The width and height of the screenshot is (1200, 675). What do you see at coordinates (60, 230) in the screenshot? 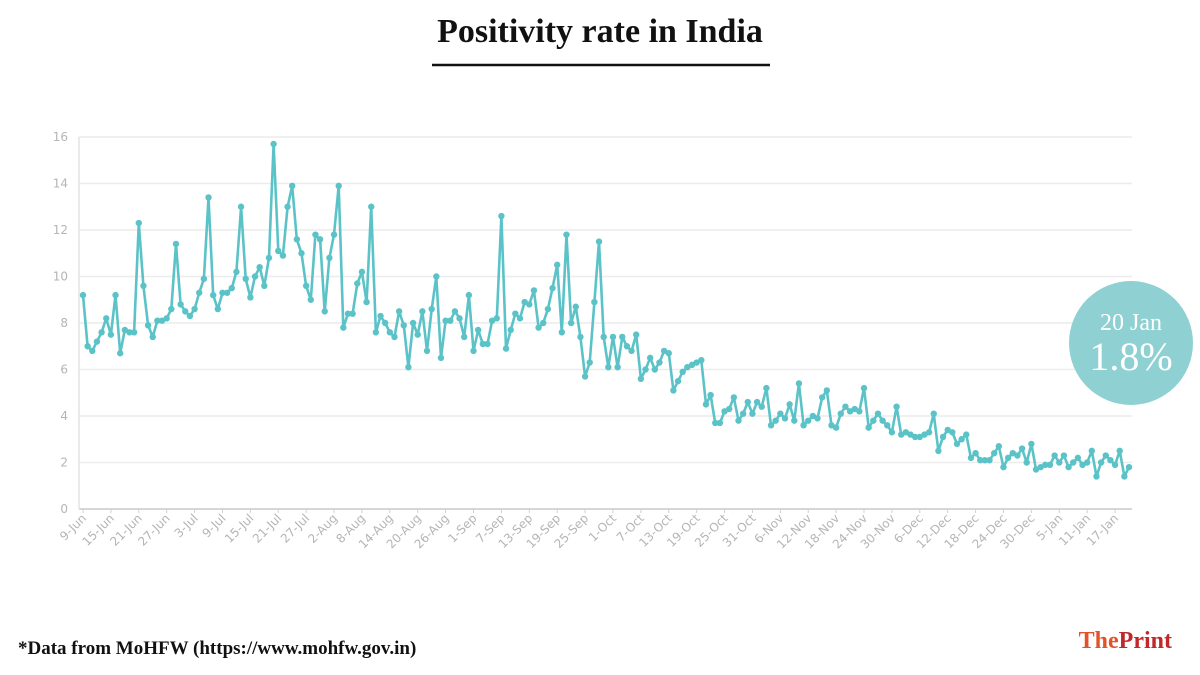
I see `y-tick-label: 12` at bounding box center [60, 230].